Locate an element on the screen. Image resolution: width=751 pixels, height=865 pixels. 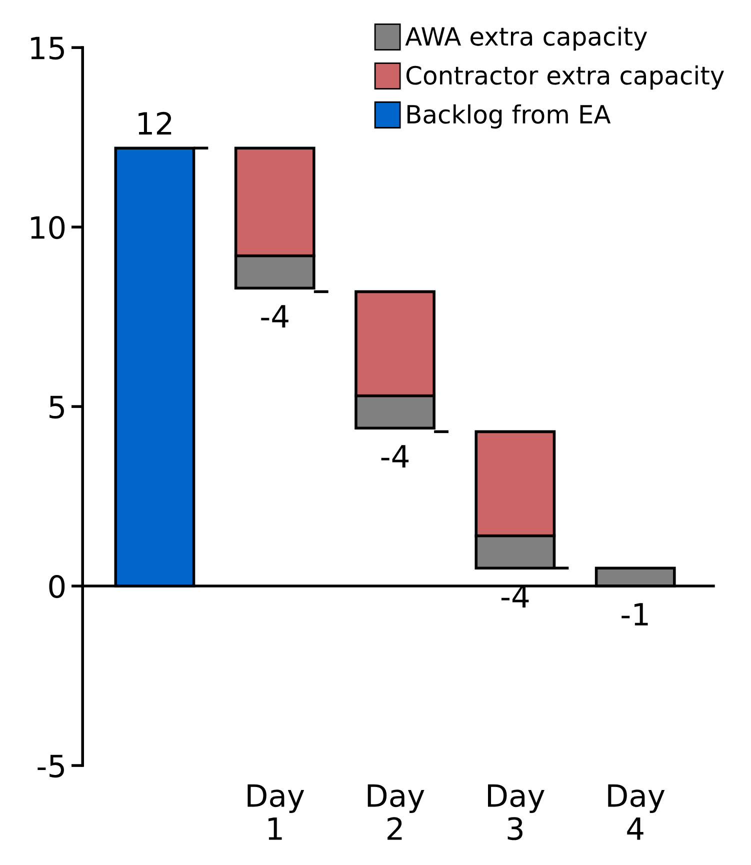
y-tick-label: 5 is located at coordinates (57, 407).